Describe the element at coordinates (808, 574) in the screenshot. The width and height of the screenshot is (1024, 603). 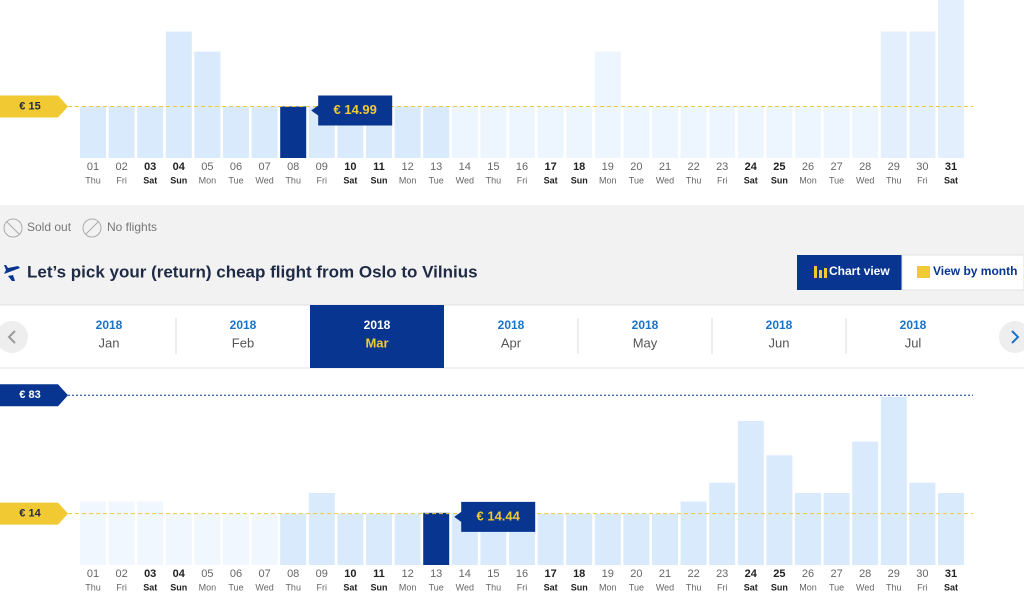
I see `day-number: 26` at that location.